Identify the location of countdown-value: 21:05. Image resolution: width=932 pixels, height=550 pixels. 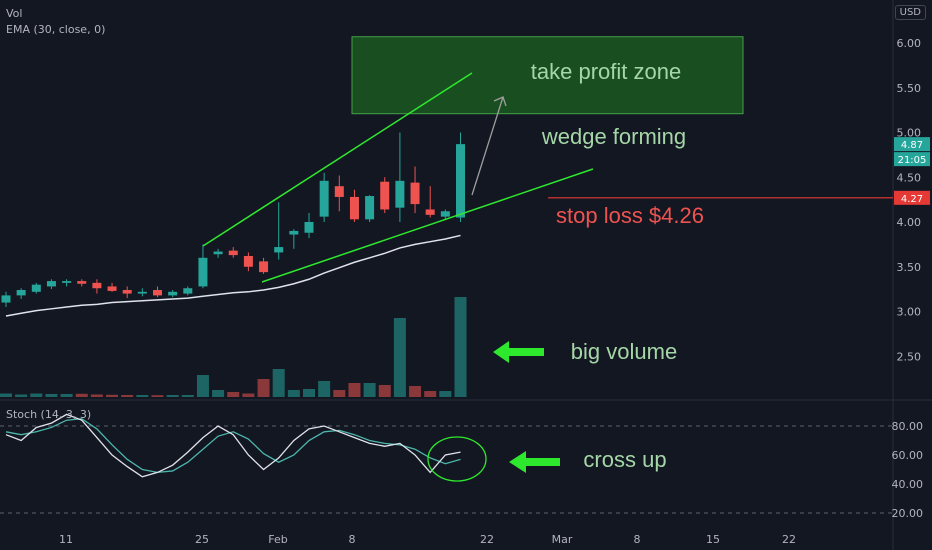
(912, 160).